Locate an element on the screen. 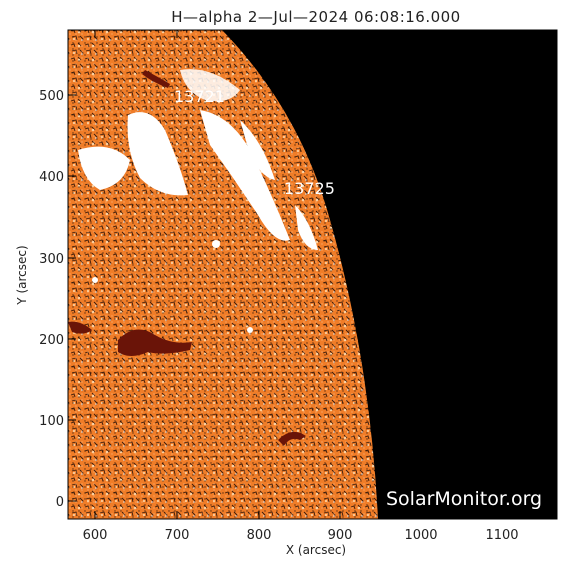 The width and height of the screenshot is (564, 564). active-region-label-13725: 13725 is located at coordinates (309, 188).